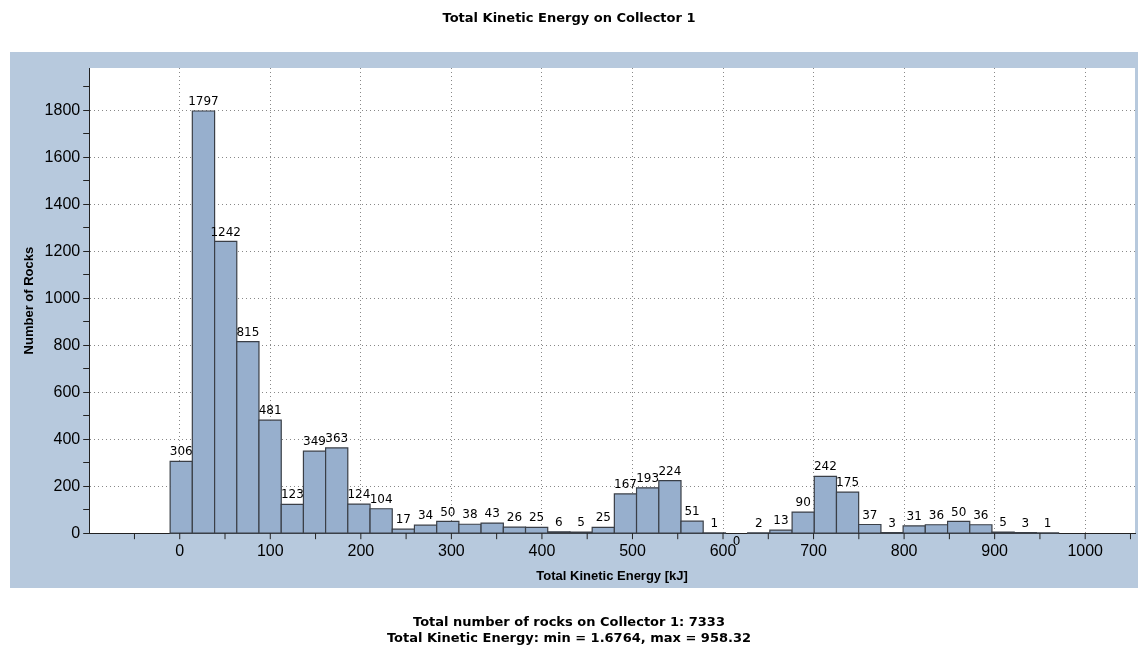 The image size is (1138, 646). What do you see at coordinates (62, 297) in the screenshot?
I see `y-tick-label: 1000` at bounding box center [62, 297].